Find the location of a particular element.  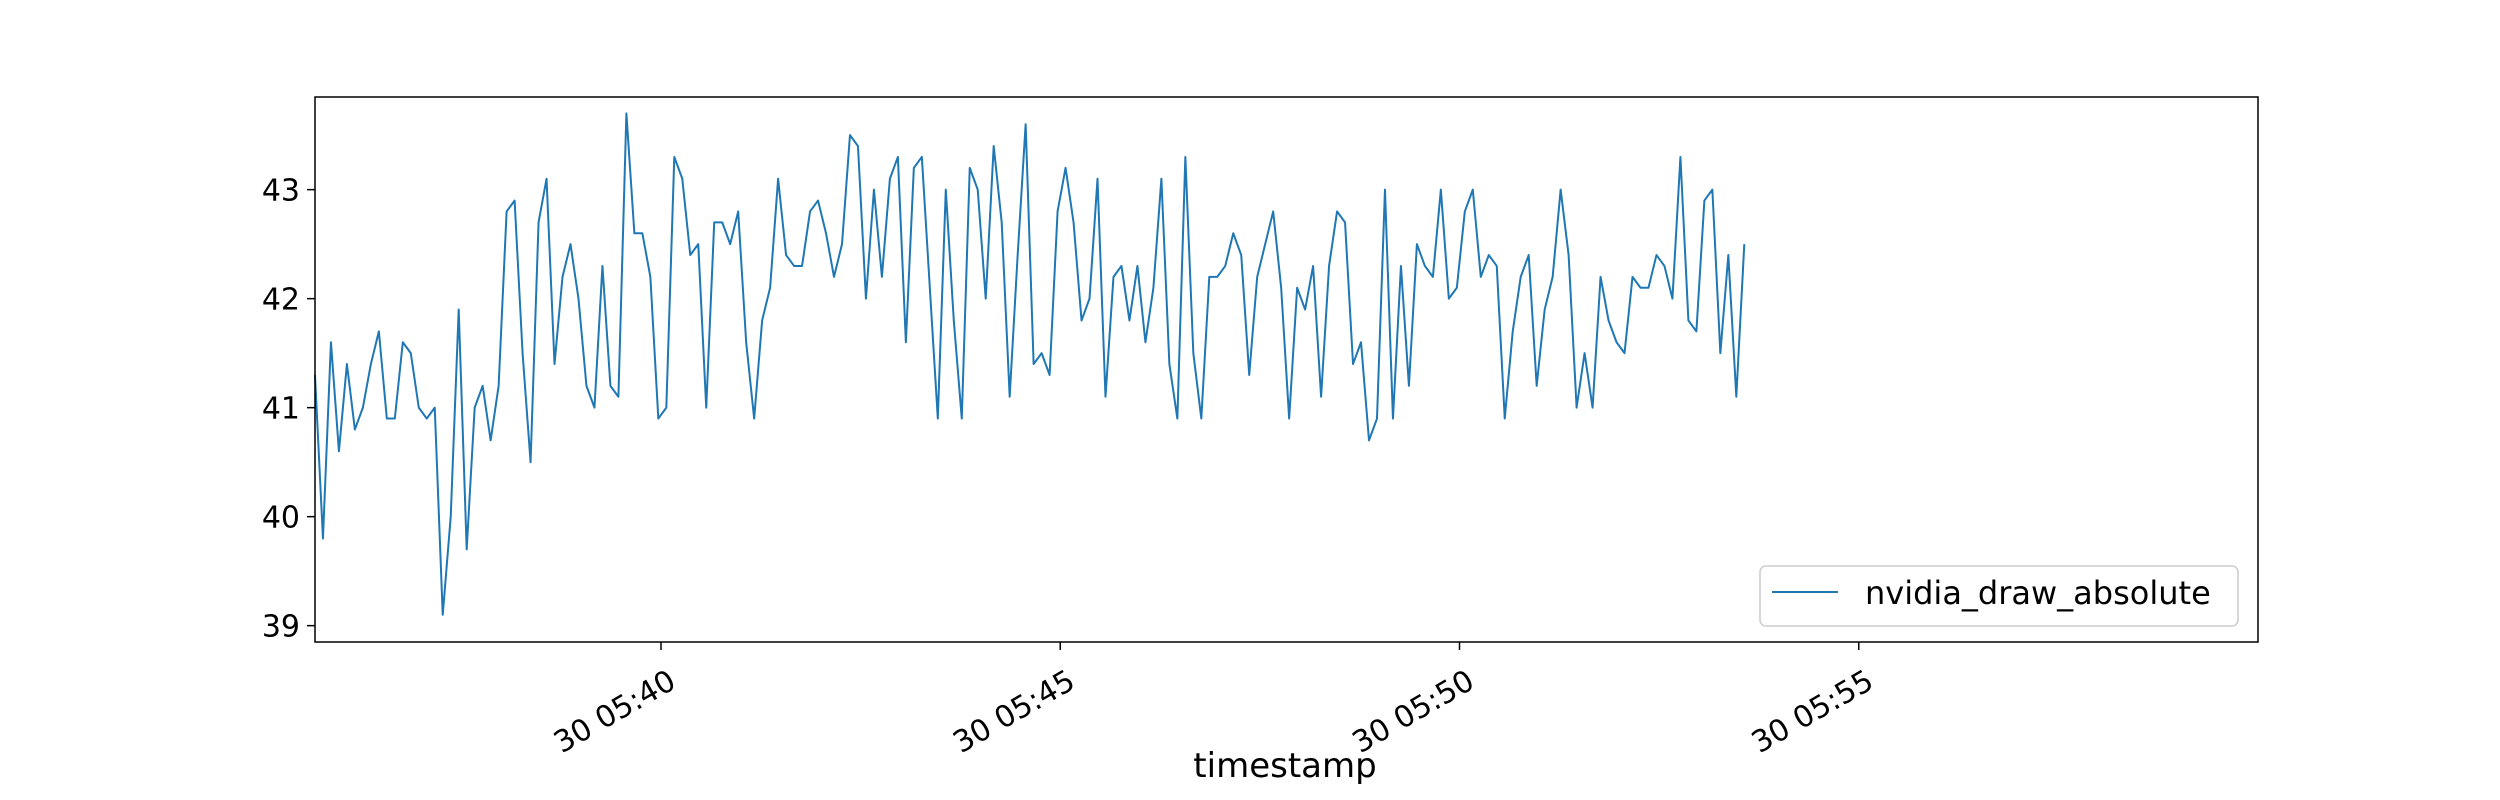

y-tick-label: 39 is located at coordinates (281, 627).